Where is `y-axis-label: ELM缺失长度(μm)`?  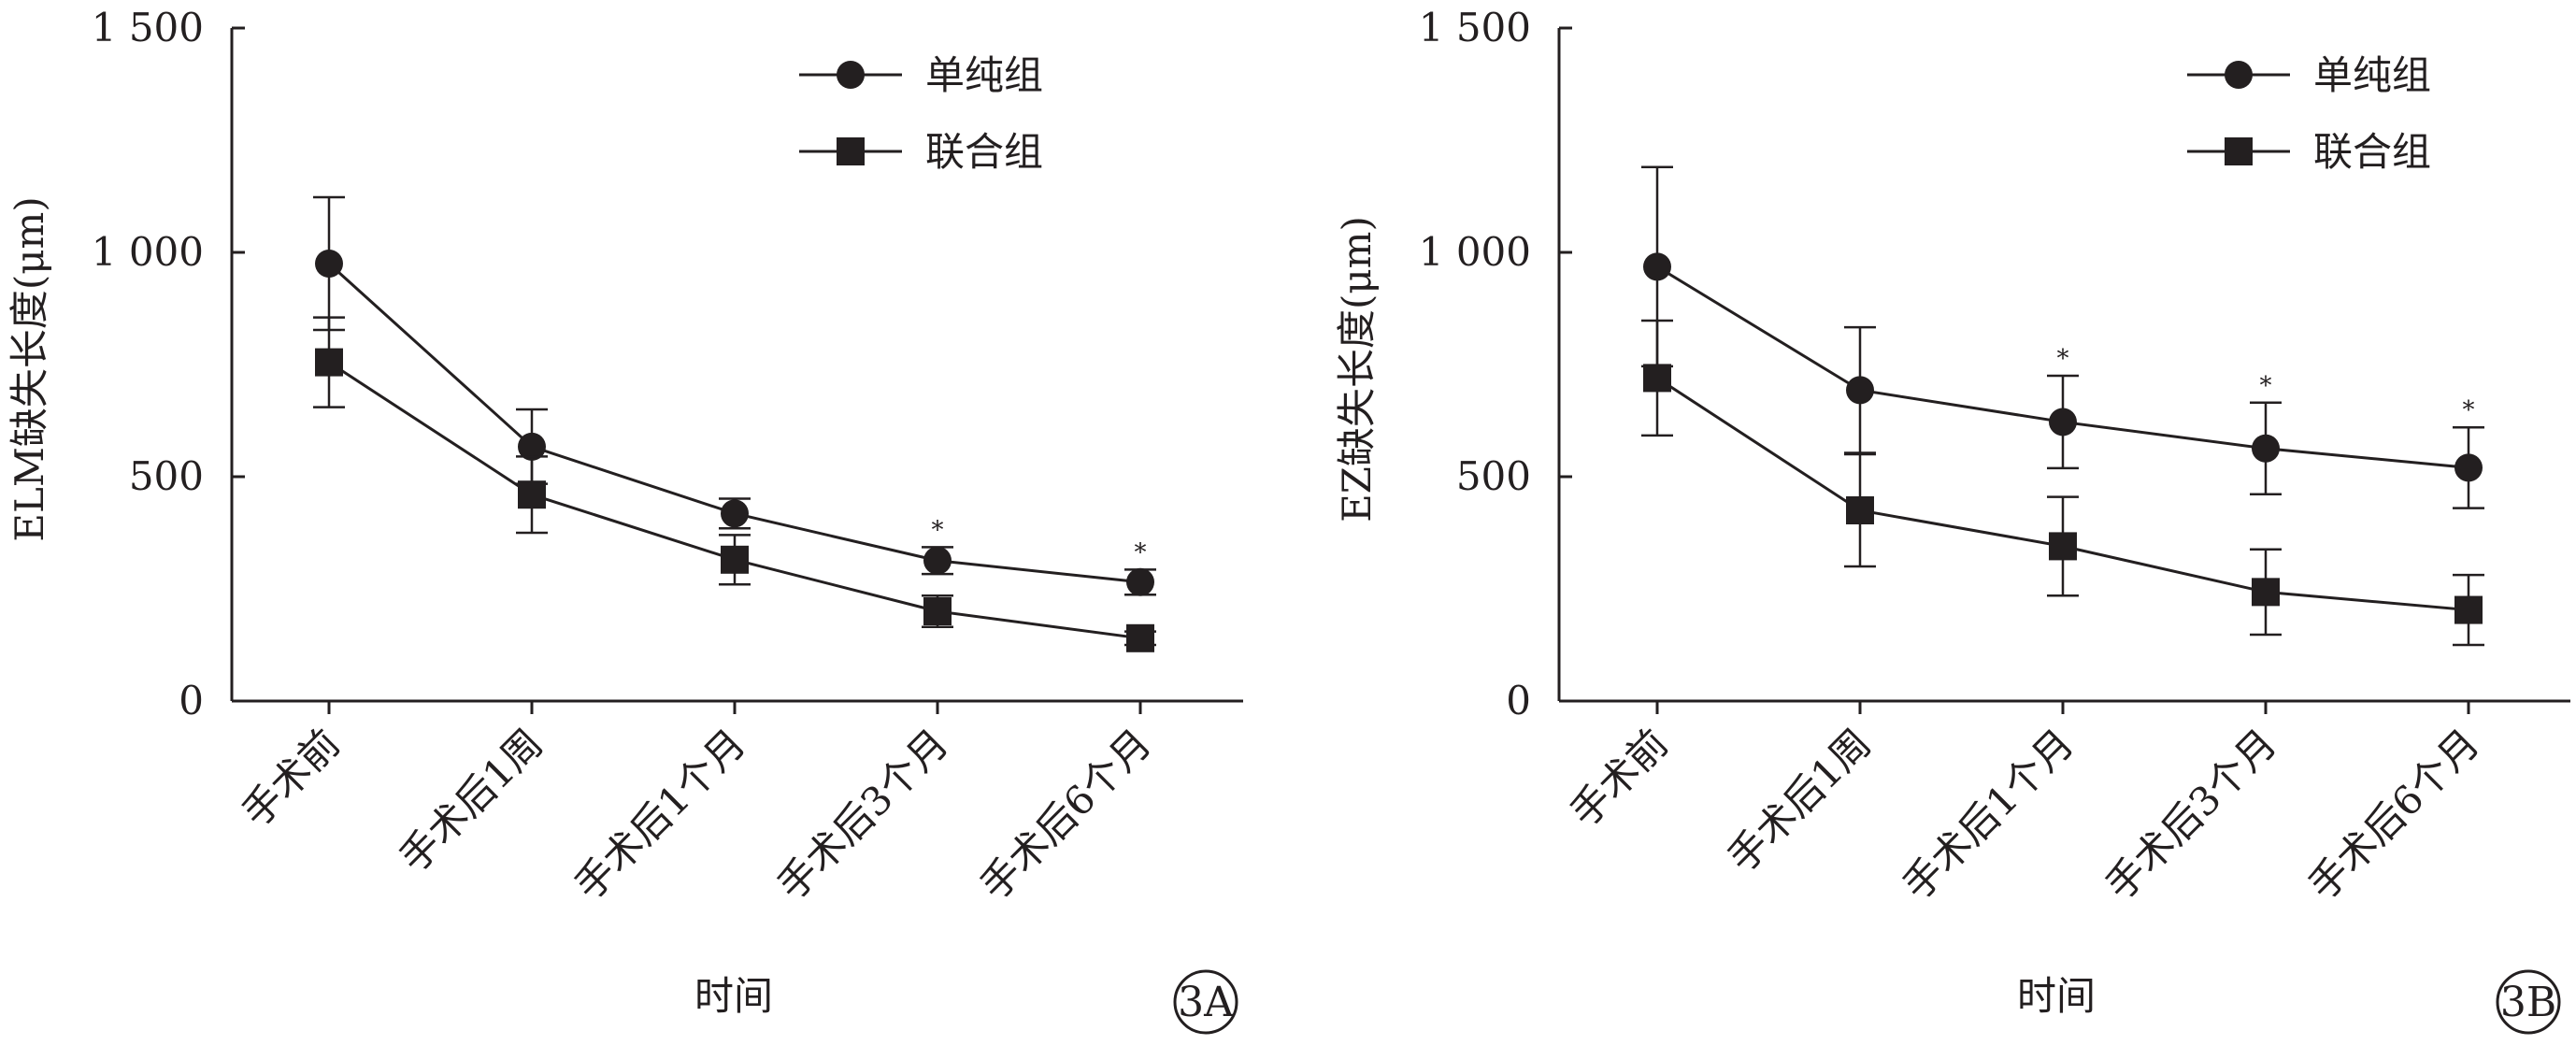
y-axis-label: ELM缺失长度(μm) is located at coordinates (29, 368).